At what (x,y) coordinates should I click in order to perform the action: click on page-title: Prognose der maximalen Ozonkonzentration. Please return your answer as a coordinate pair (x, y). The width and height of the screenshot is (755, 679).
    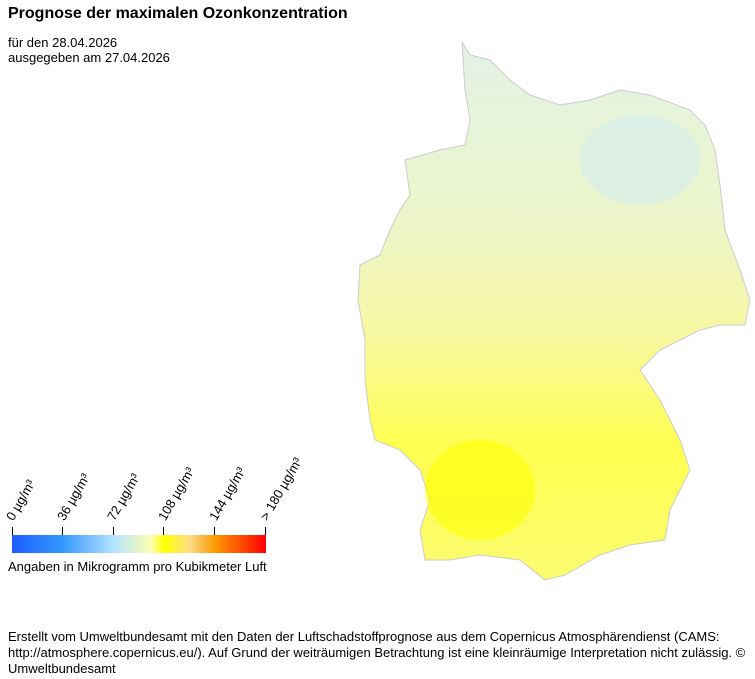
    Looking at the image, I should click on (178, 13).